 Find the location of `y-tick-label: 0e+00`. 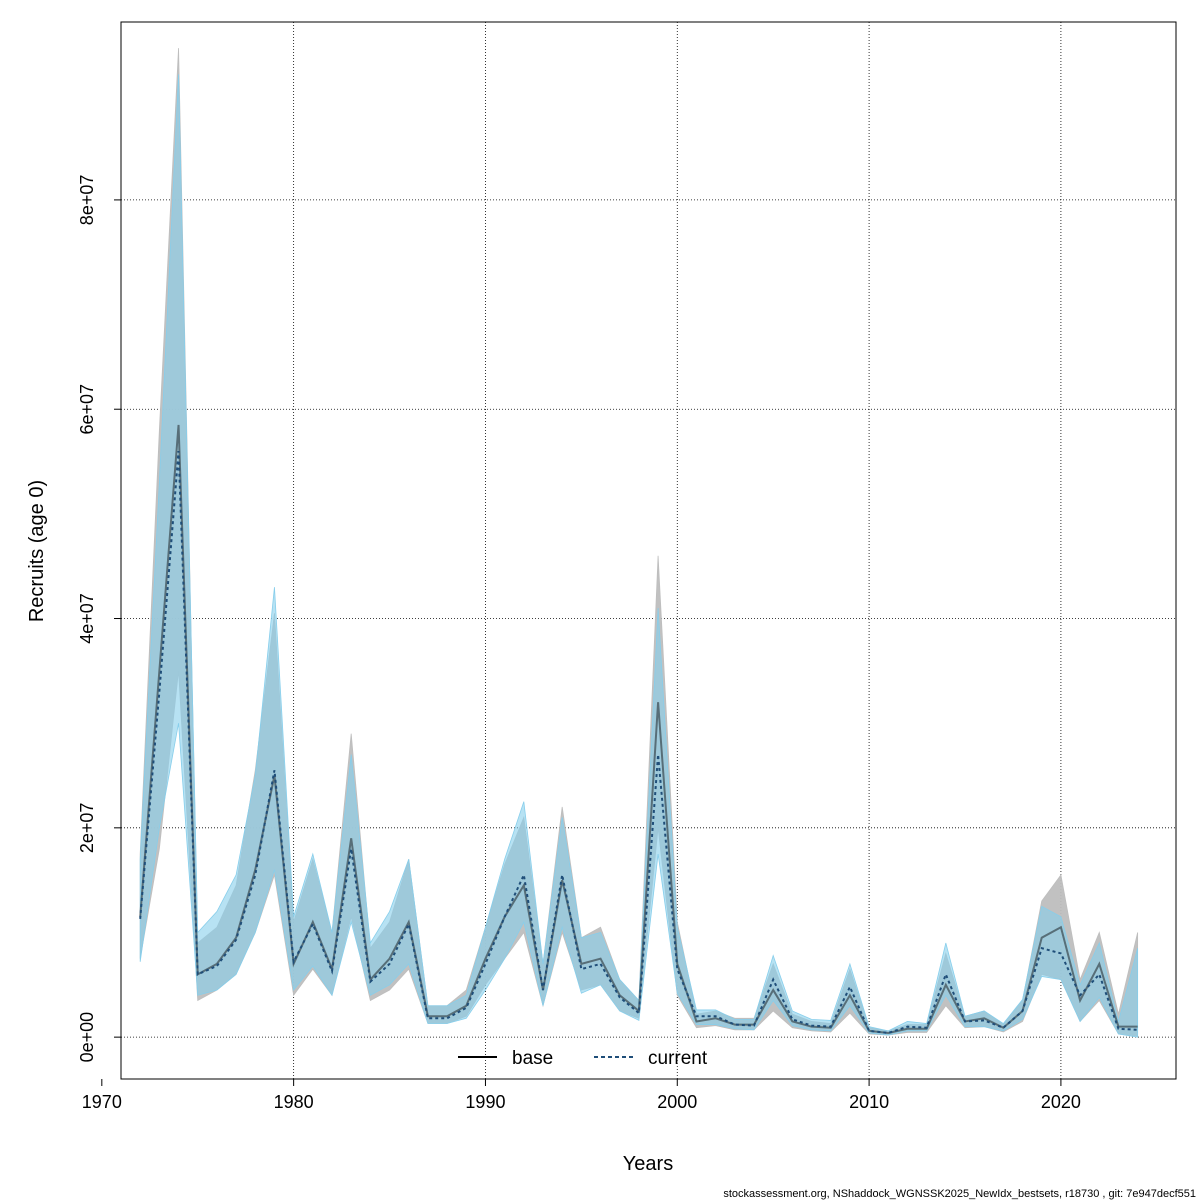

y-tick-label: 0e+00 is located at coordinates (87, 1037).